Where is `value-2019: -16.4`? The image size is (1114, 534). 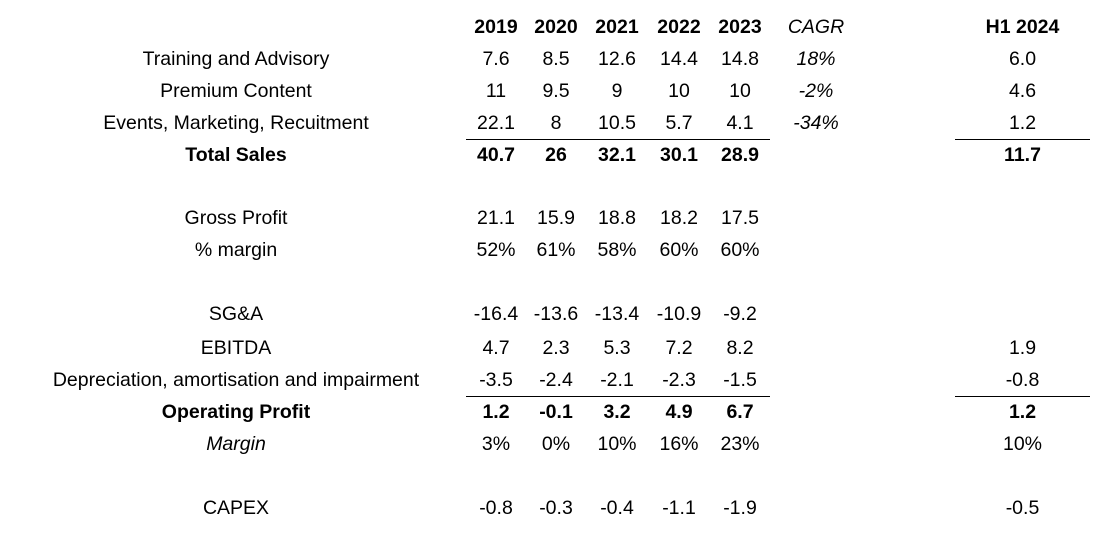 value-2019: -16.4 is located at coordinates (496, 314).